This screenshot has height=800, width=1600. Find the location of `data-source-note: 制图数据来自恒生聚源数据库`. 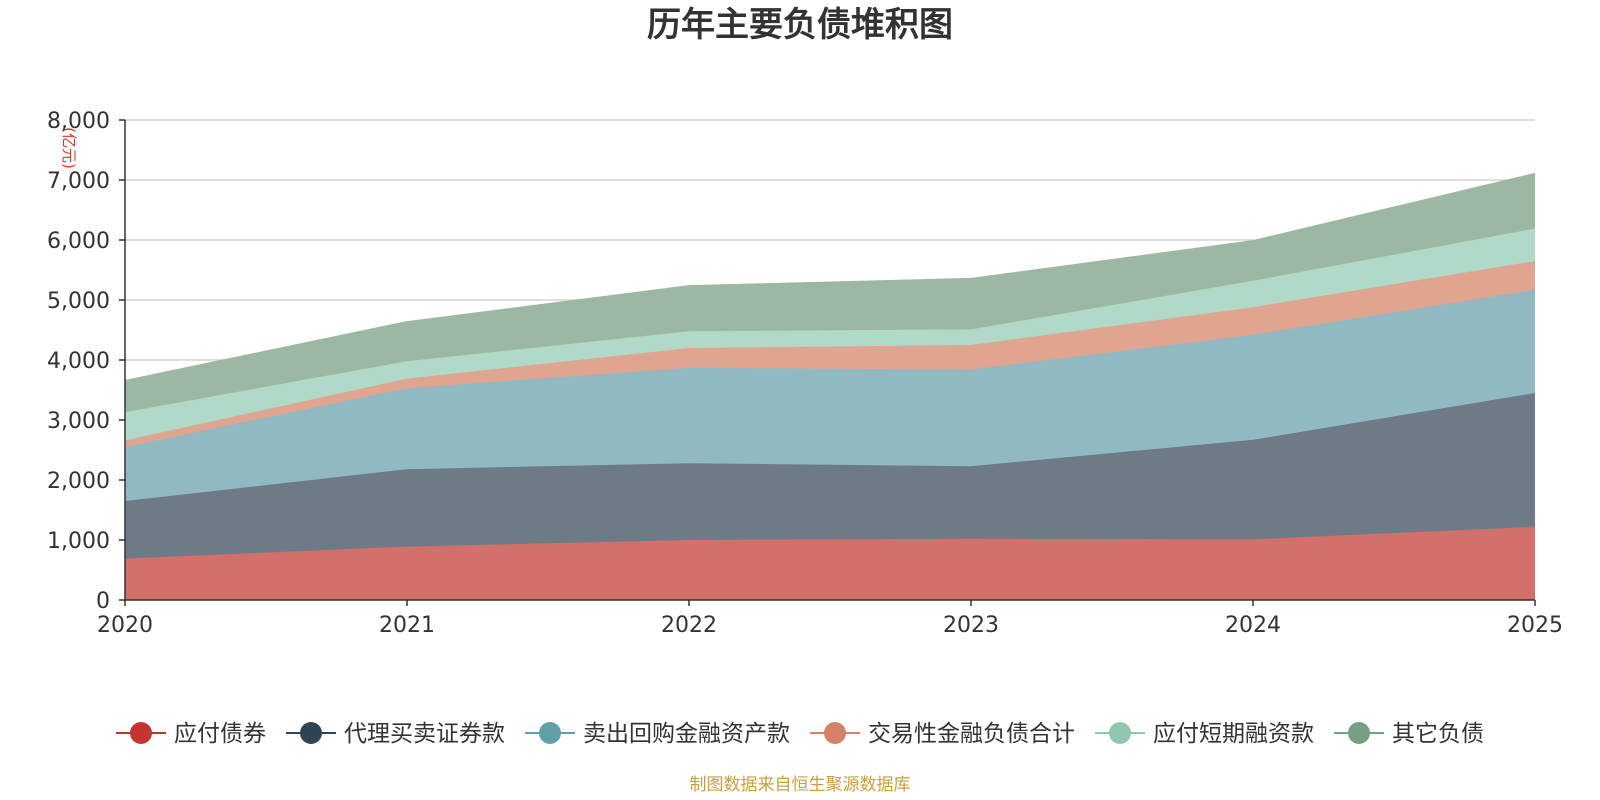

data-source-note: 制图数据来自恒生聚源数据库 is located at coordinates (800, 785).